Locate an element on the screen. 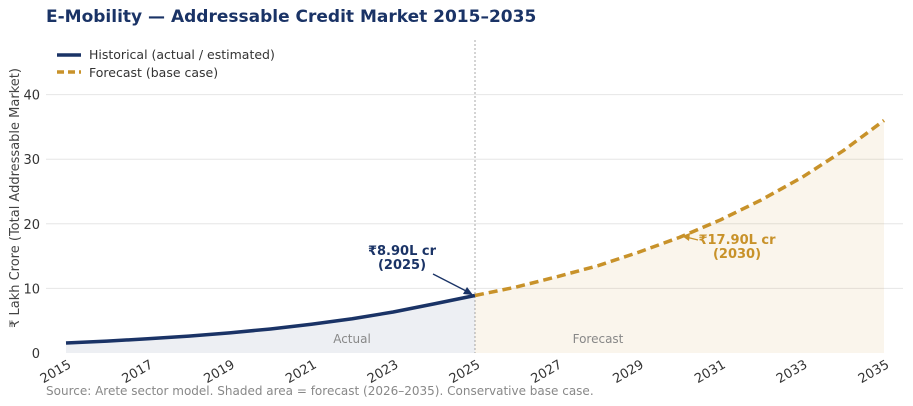  y-axis-label: ₹ Lakh Crore (Total Addressable Market) is located at coordinates (15, 198).